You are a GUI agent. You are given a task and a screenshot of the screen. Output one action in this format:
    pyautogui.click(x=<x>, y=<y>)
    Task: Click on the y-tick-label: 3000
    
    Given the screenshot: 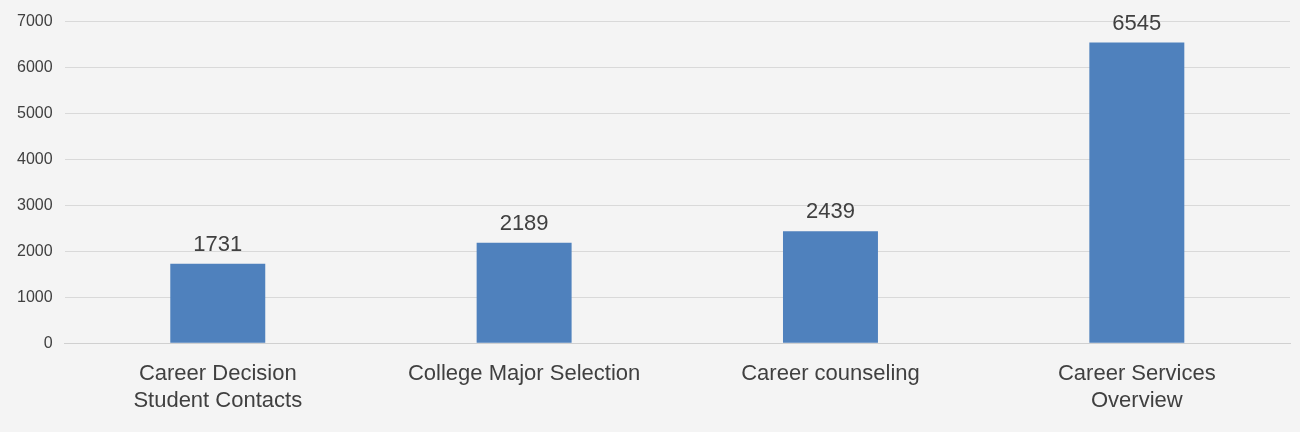 What is the action you would take?
    pyautogui.click(x=35, y=204)
    